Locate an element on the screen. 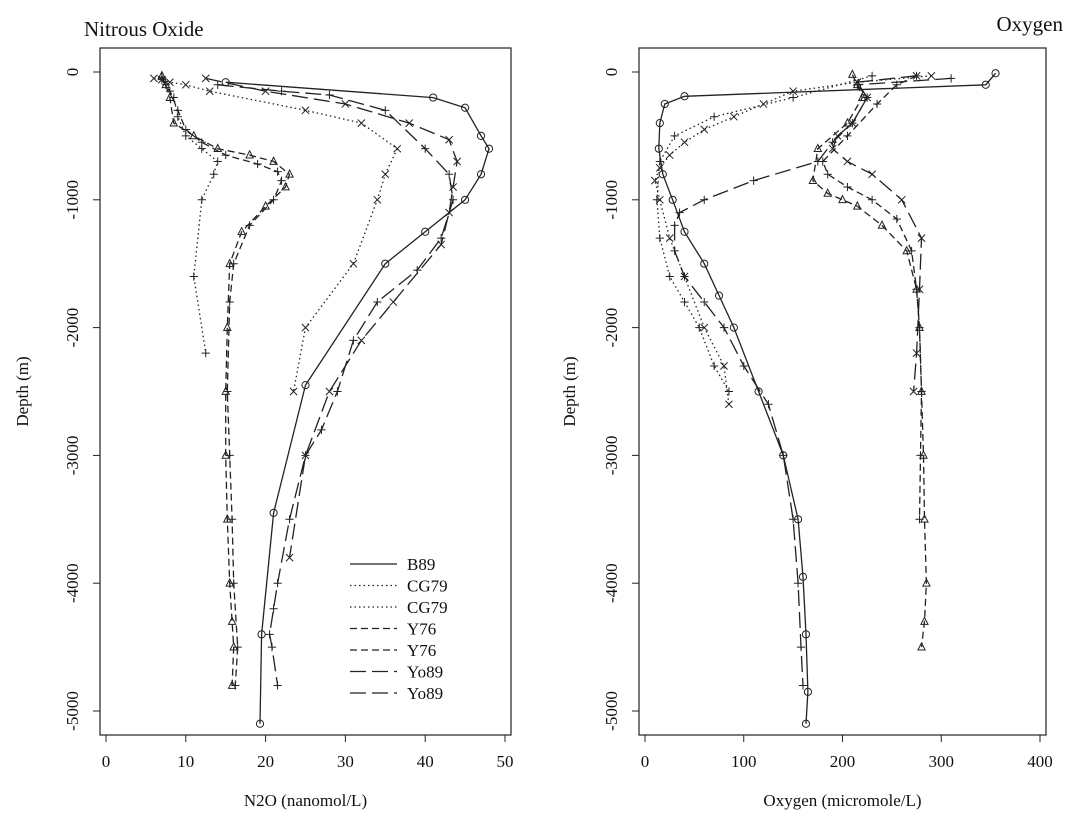 This screenshot has height=819, width=1071. legend-label: CG79 is located at coordinates (427, 586).